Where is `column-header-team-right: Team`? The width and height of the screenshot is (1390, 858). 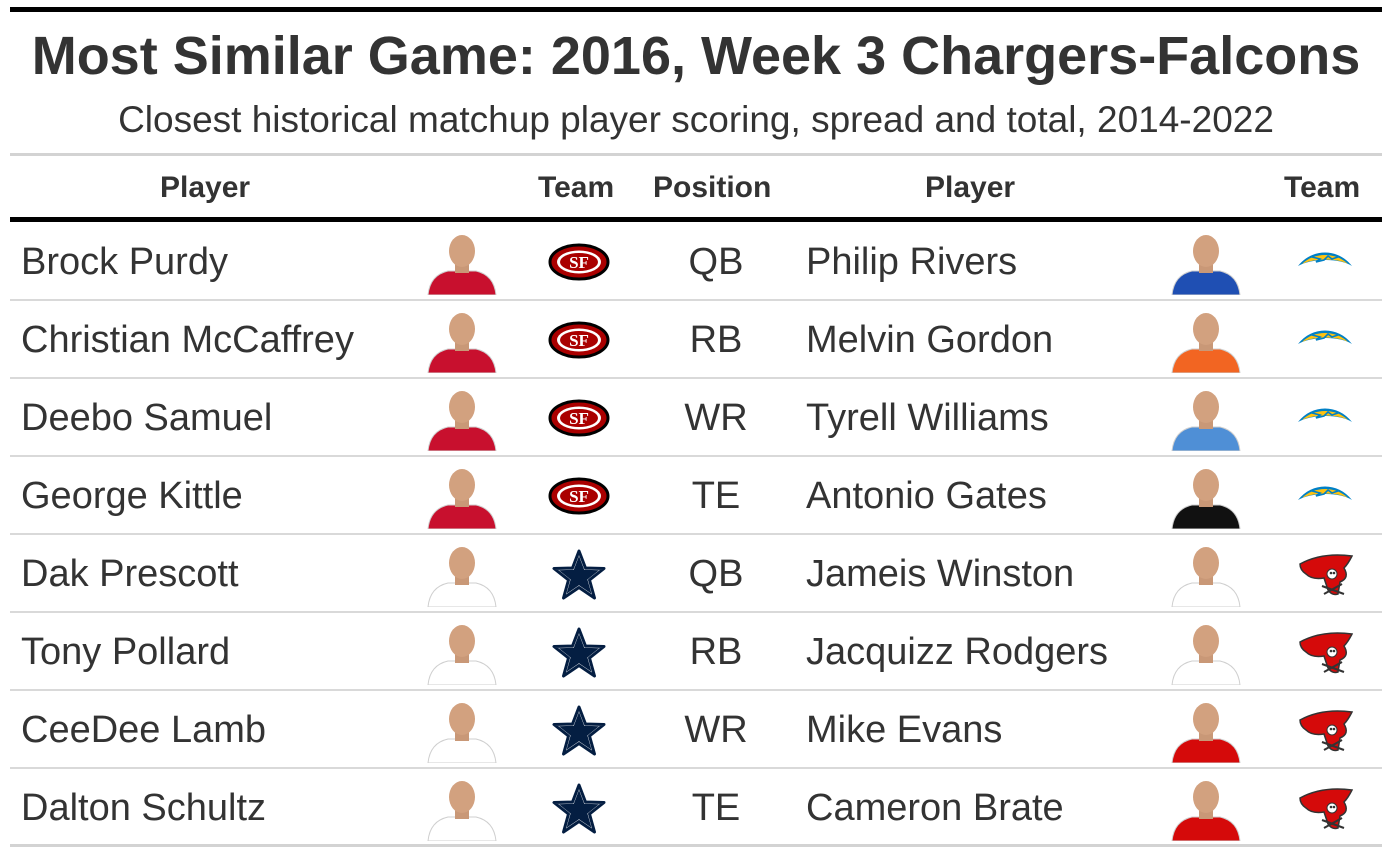
column-header-team-right: Team is located at coordinates (1322, 187).